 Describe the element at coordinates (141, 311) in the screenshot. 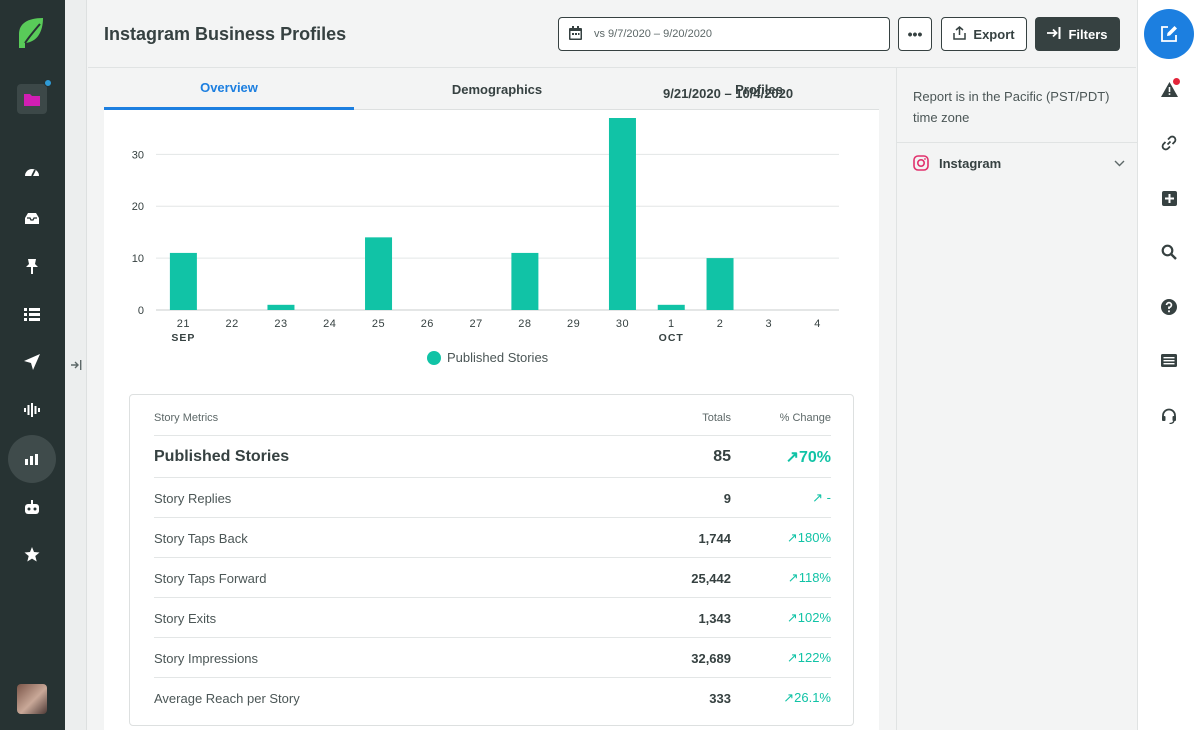

I see `y-tick-label: 0` at that location.